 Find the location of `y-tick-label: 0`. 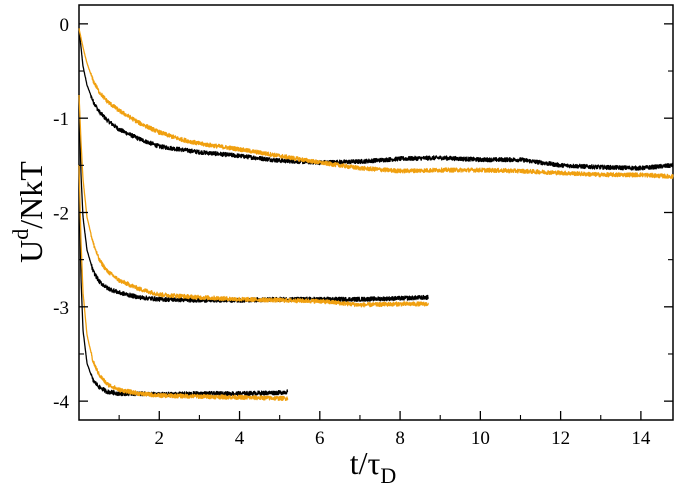

y-tick-label: 0 is located at coordinates (65, 25).